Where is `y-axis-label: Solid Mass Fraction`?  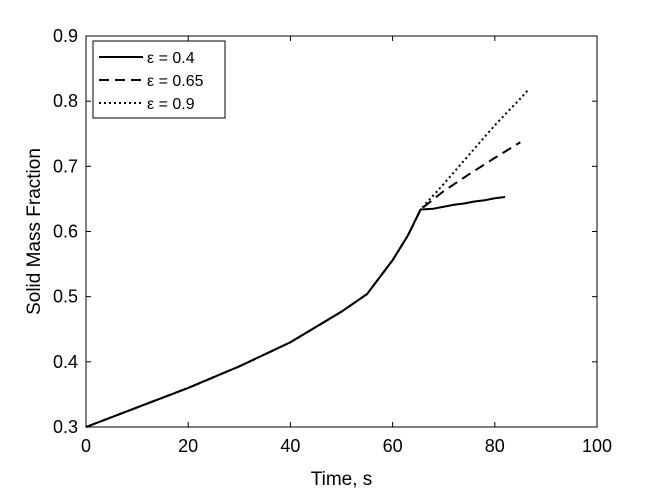 y-axis-label: Solid Mass Fraction is located at coordinates (34, 231).